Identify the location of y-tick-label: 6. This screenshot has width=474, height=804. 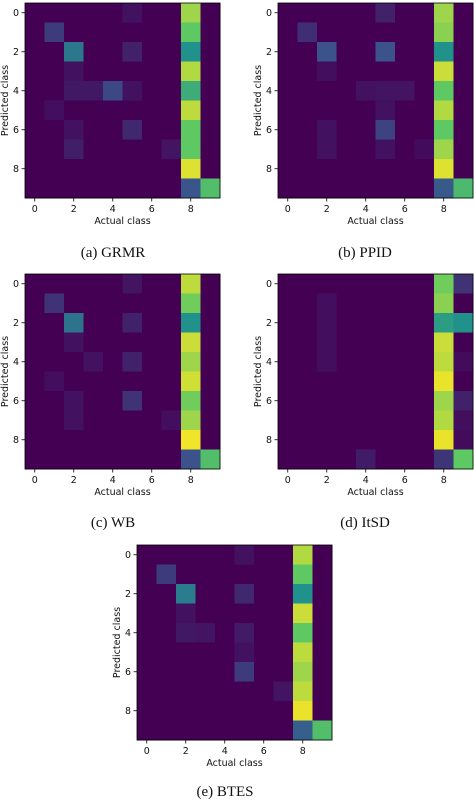
(16, 401).